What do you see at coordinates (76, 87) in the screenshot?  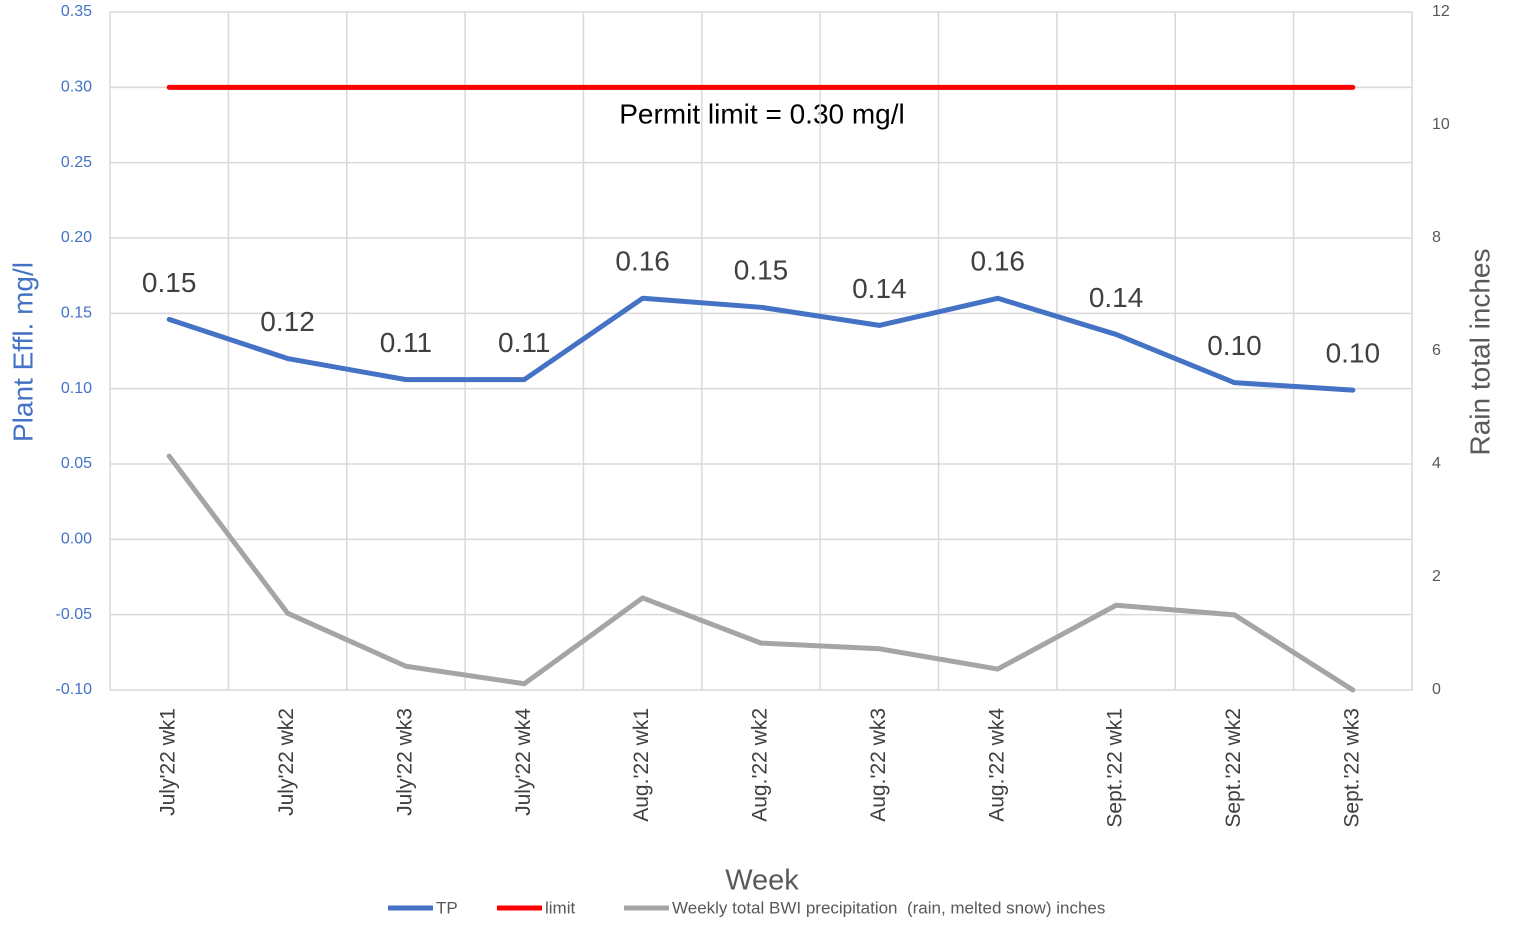 I see `y-tick-label: 0.30` at bounding box center [76, 87].